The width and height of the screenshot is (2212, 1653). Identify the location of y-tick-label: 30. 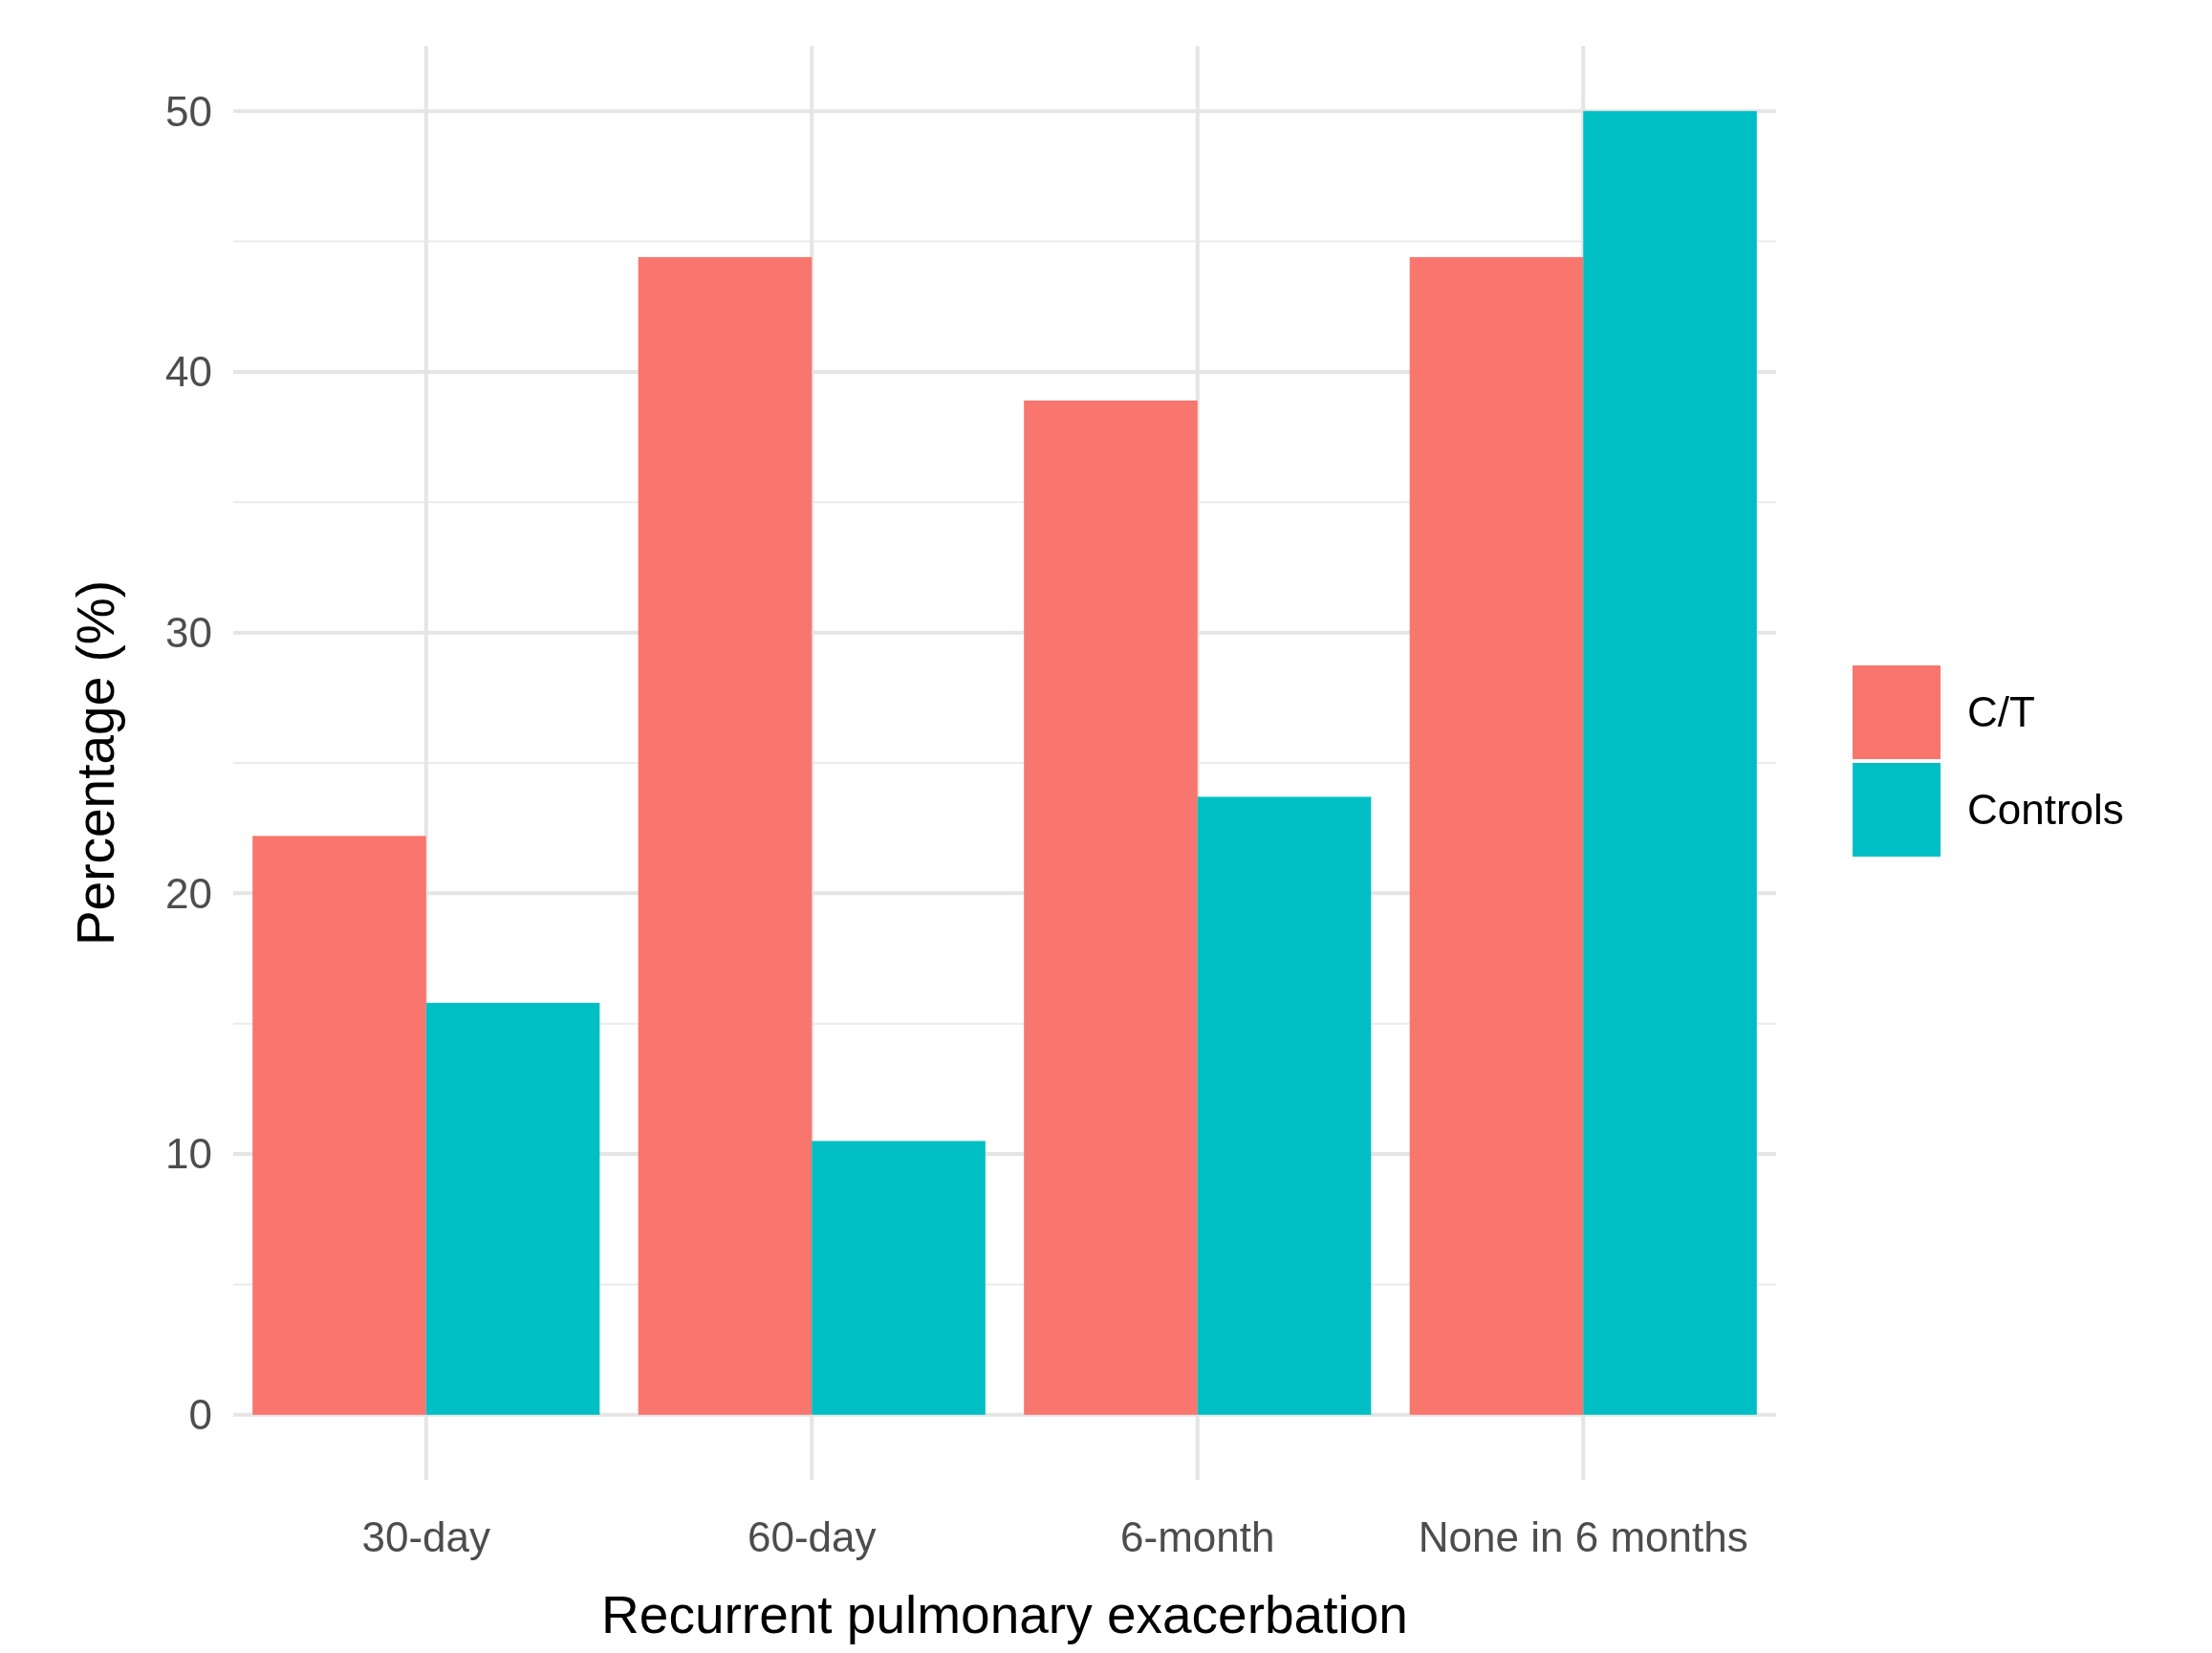
(189, 633).